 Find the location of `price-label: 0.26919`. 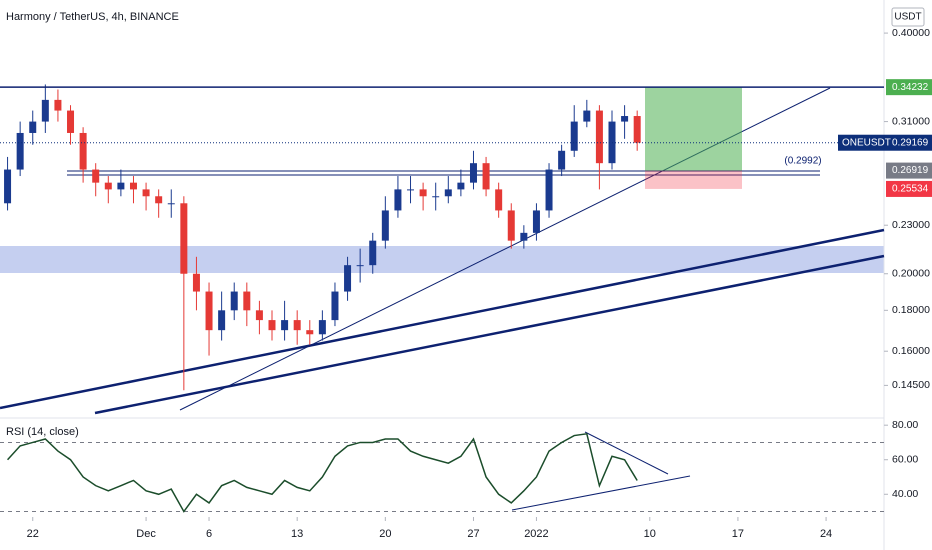

price-label: 0.26919 is located at coordinates (910, 170).